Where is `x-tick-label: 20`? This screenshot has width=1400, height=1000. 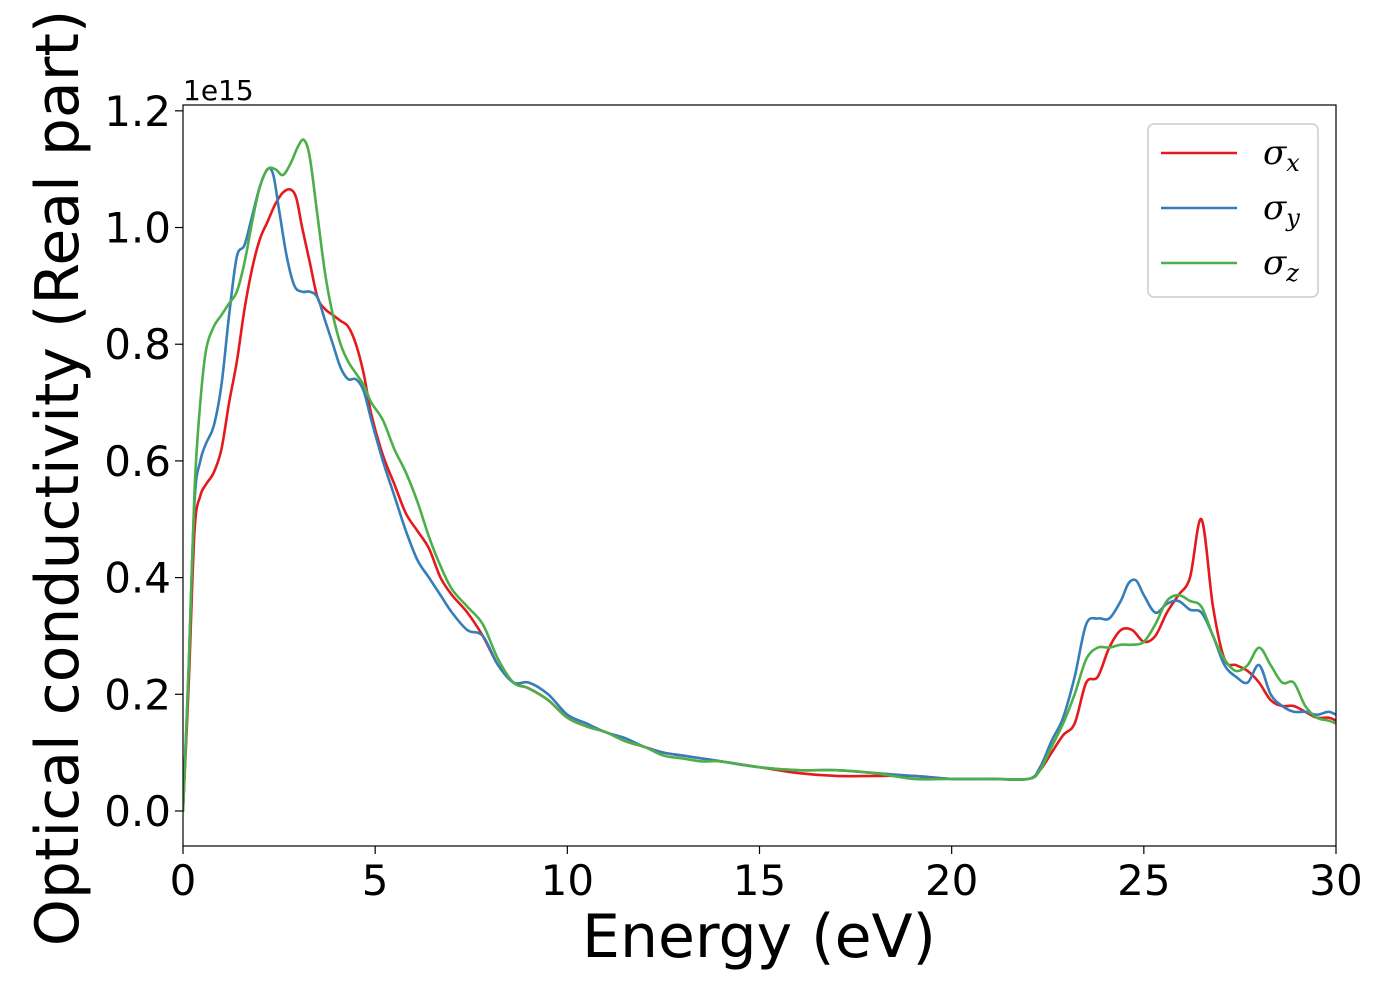
x-tick-label: 20 is located at coordinates (951, 880).